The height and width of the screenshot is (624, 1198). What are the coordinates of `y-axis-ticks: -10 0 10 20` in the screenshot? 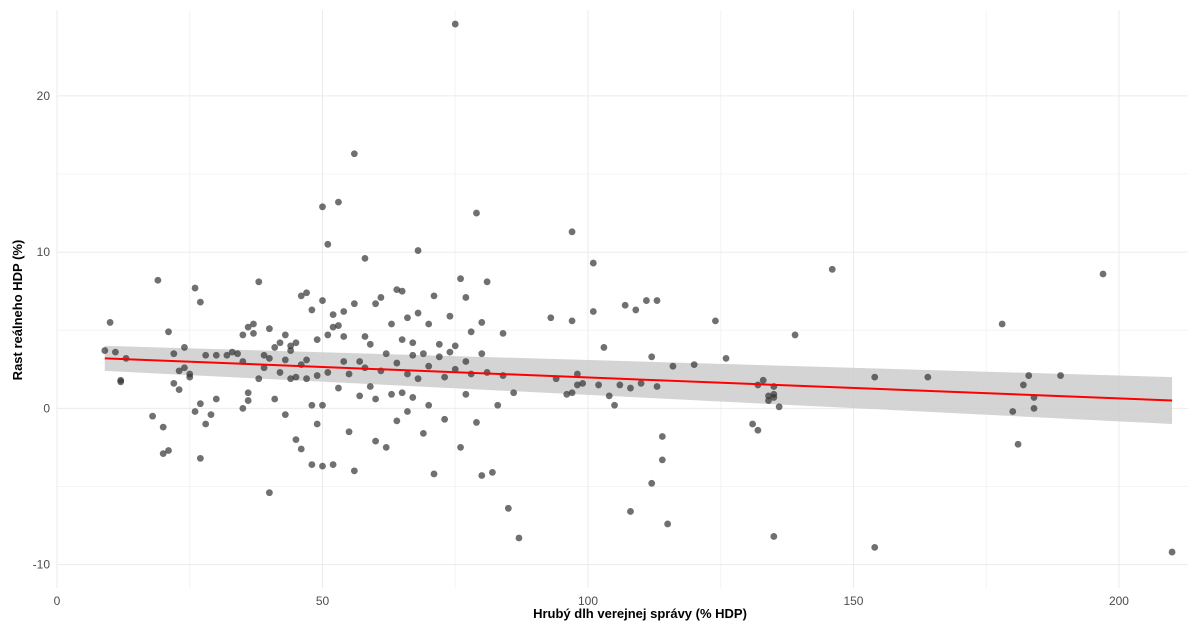 It's located at (42, 330).